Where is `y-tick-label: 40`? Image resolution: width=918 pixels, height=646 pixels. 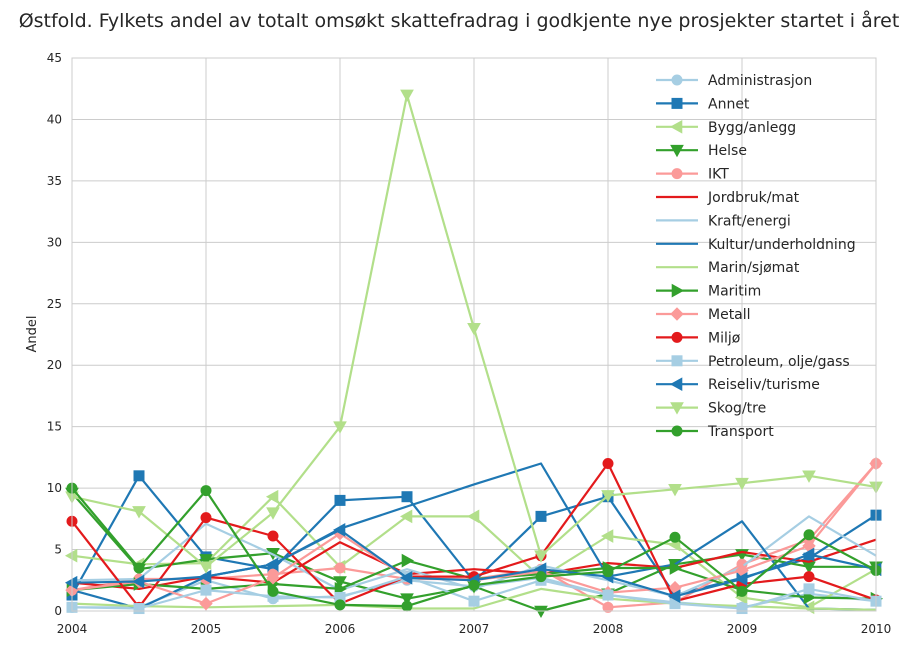 y-tick-label: 40 is located at coordinates (54, 119).